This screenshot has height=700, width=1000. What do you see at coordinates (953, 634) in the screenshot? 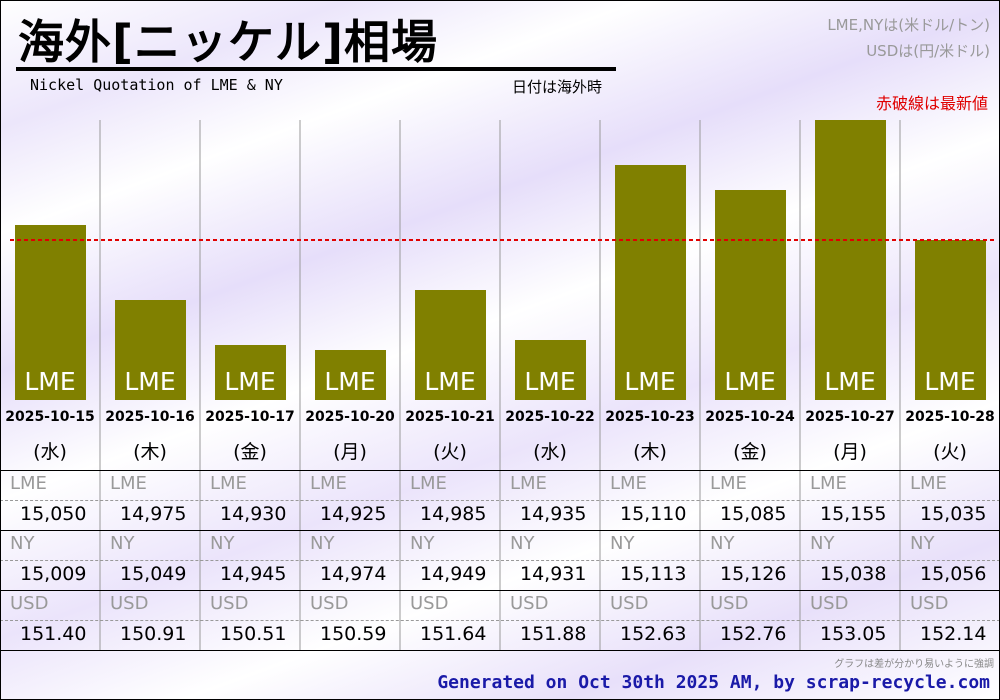
I see `value-usd: 152.14` at bounding box center [953, 634].